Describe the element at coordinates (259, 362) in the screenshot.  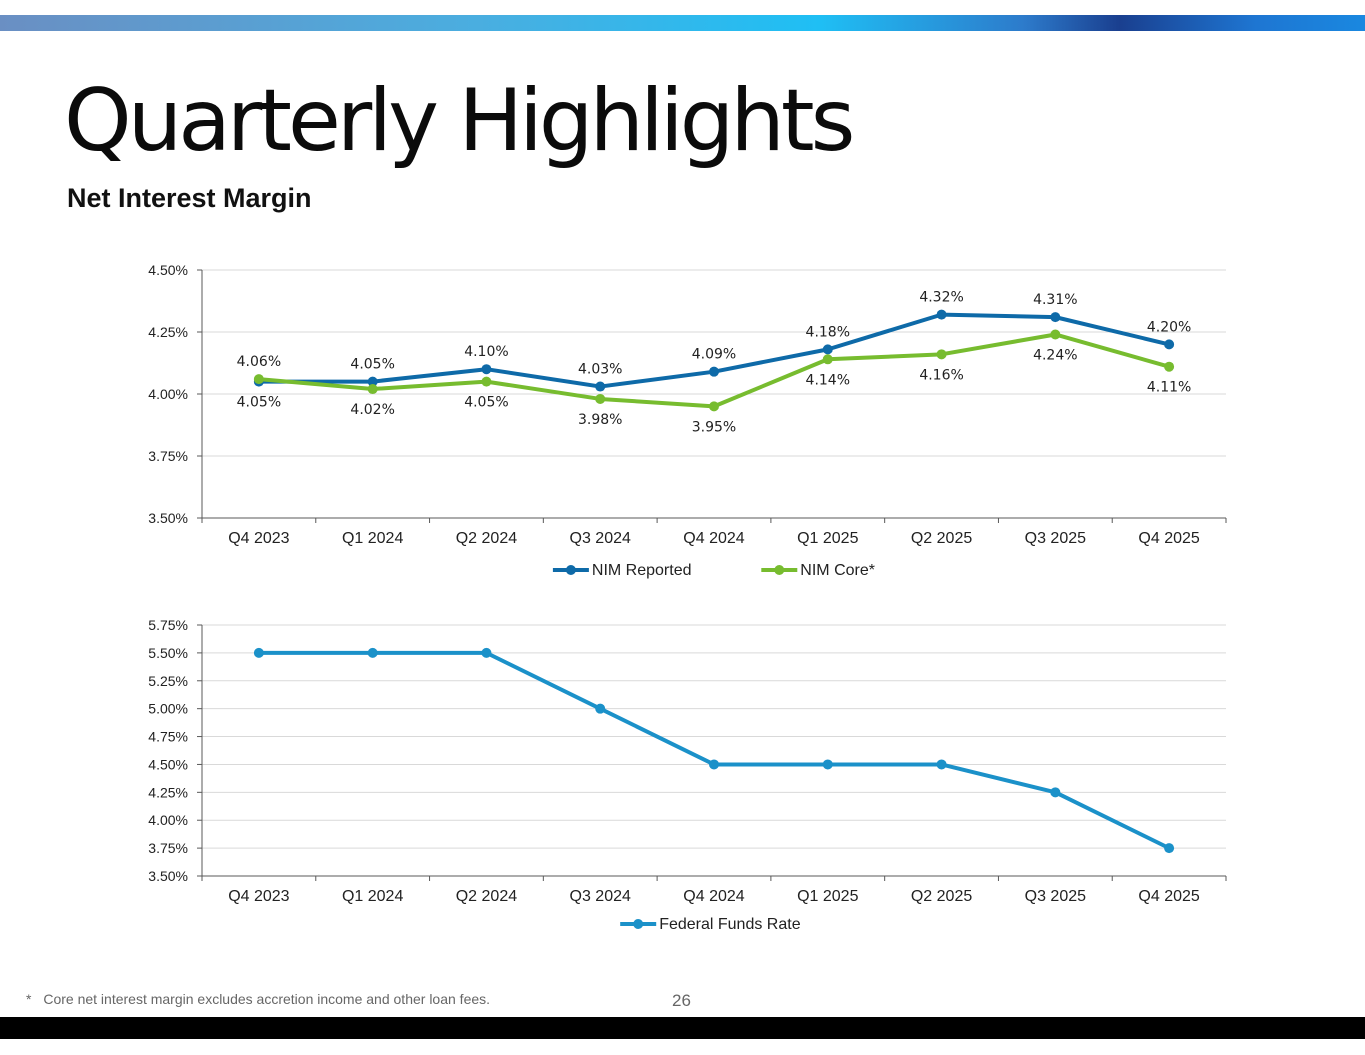
I see `nim-core-data-label: 4.06%` at that location.